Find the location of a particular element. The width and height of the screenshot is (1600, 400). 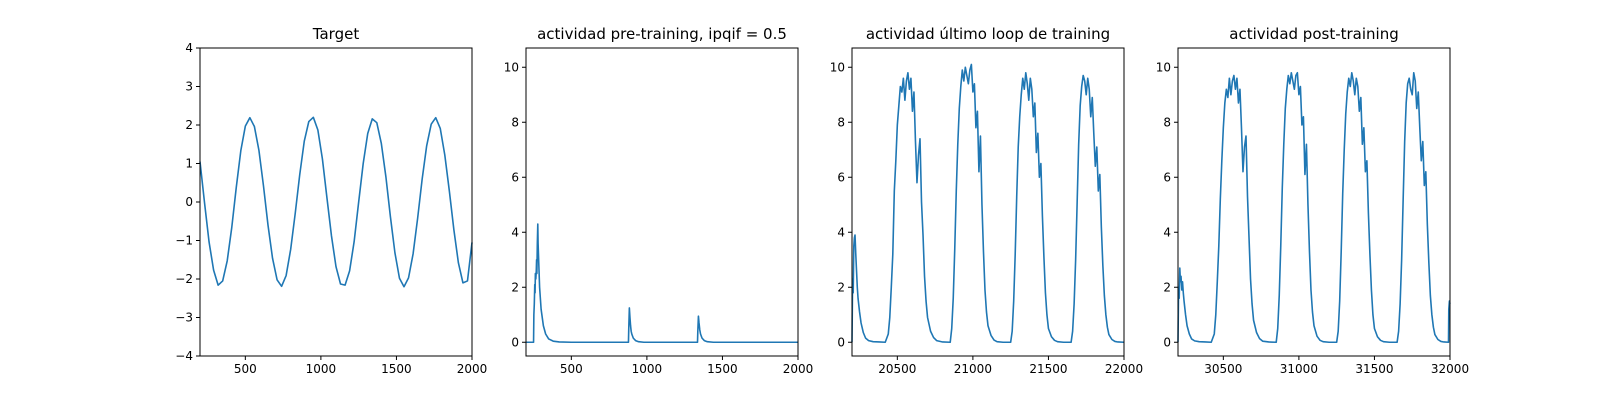

y-tick-label: 1 is located at coordinates (189, 164).